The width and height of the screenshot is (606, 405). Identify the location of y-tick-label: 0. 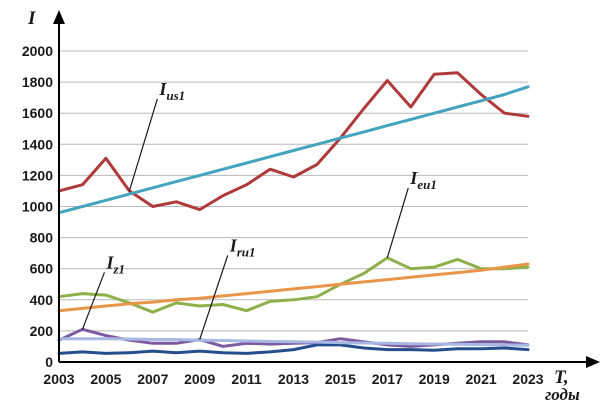
(49, 362).